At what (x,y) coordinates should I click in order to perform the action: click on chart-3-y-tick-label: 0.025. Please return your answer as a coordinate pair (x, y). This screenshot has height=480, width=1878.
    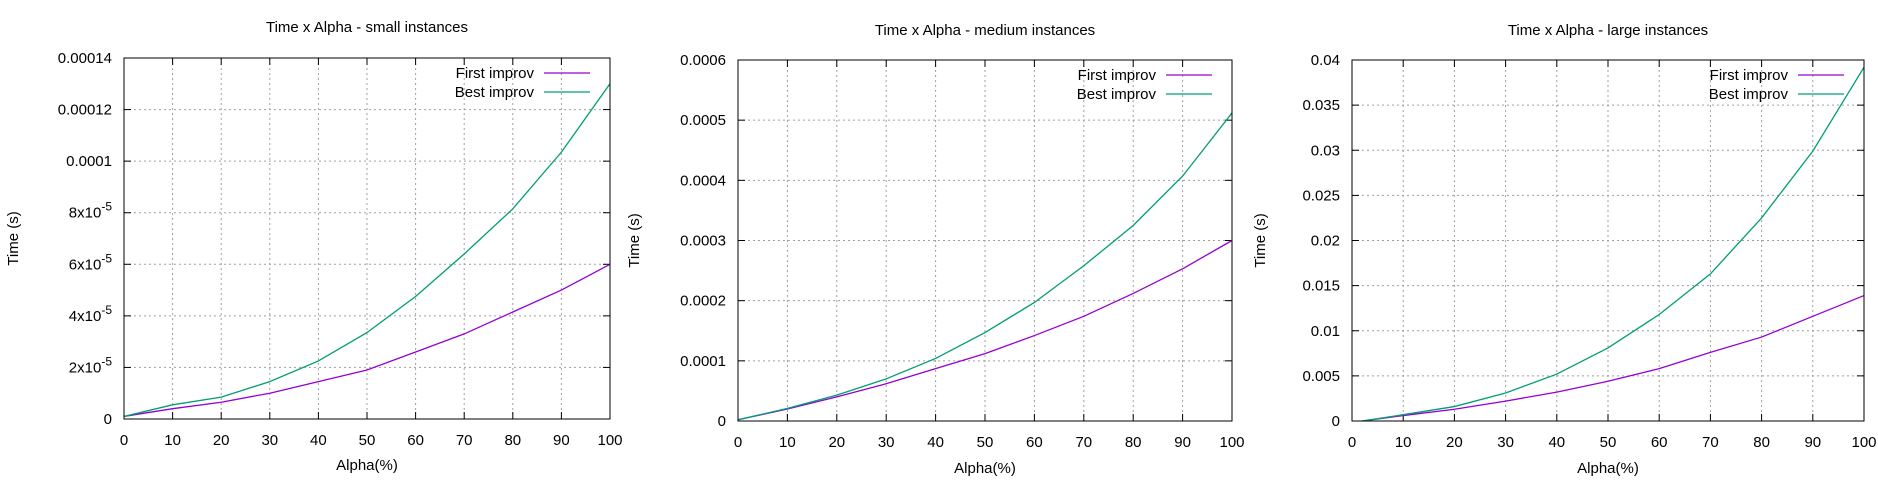
    Looking at the image, I should click on (1321, 195).